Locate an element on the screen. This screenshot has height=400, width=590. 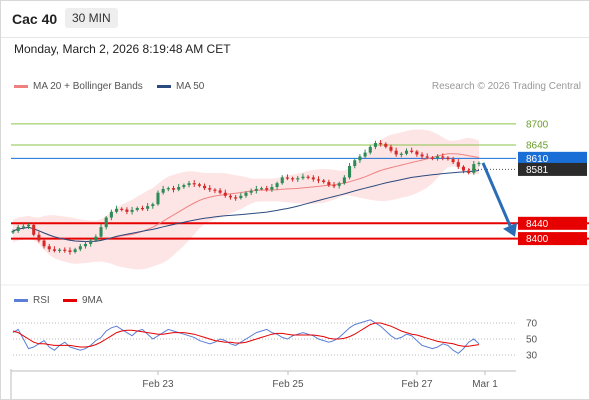
instrument-name: Cac 40 is located at coordinates (35, 19).